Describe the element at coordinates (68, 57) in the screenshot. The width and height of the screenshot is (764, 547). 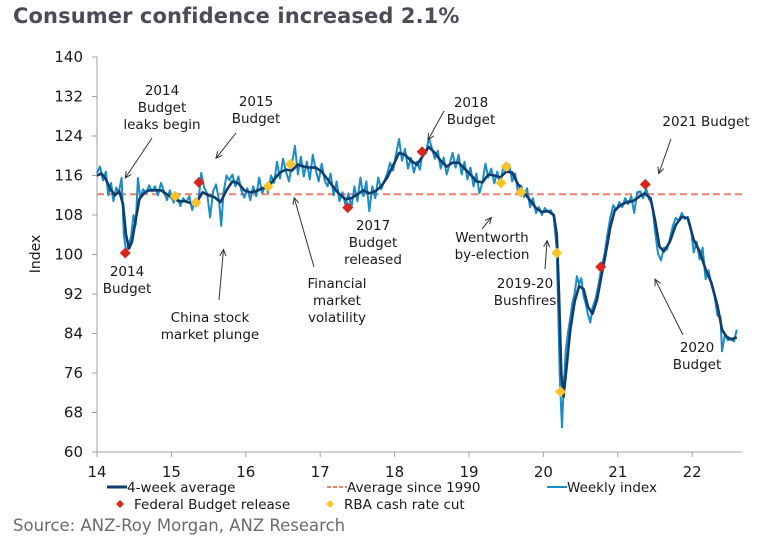
I see `y-tick-label: 140` at that location.